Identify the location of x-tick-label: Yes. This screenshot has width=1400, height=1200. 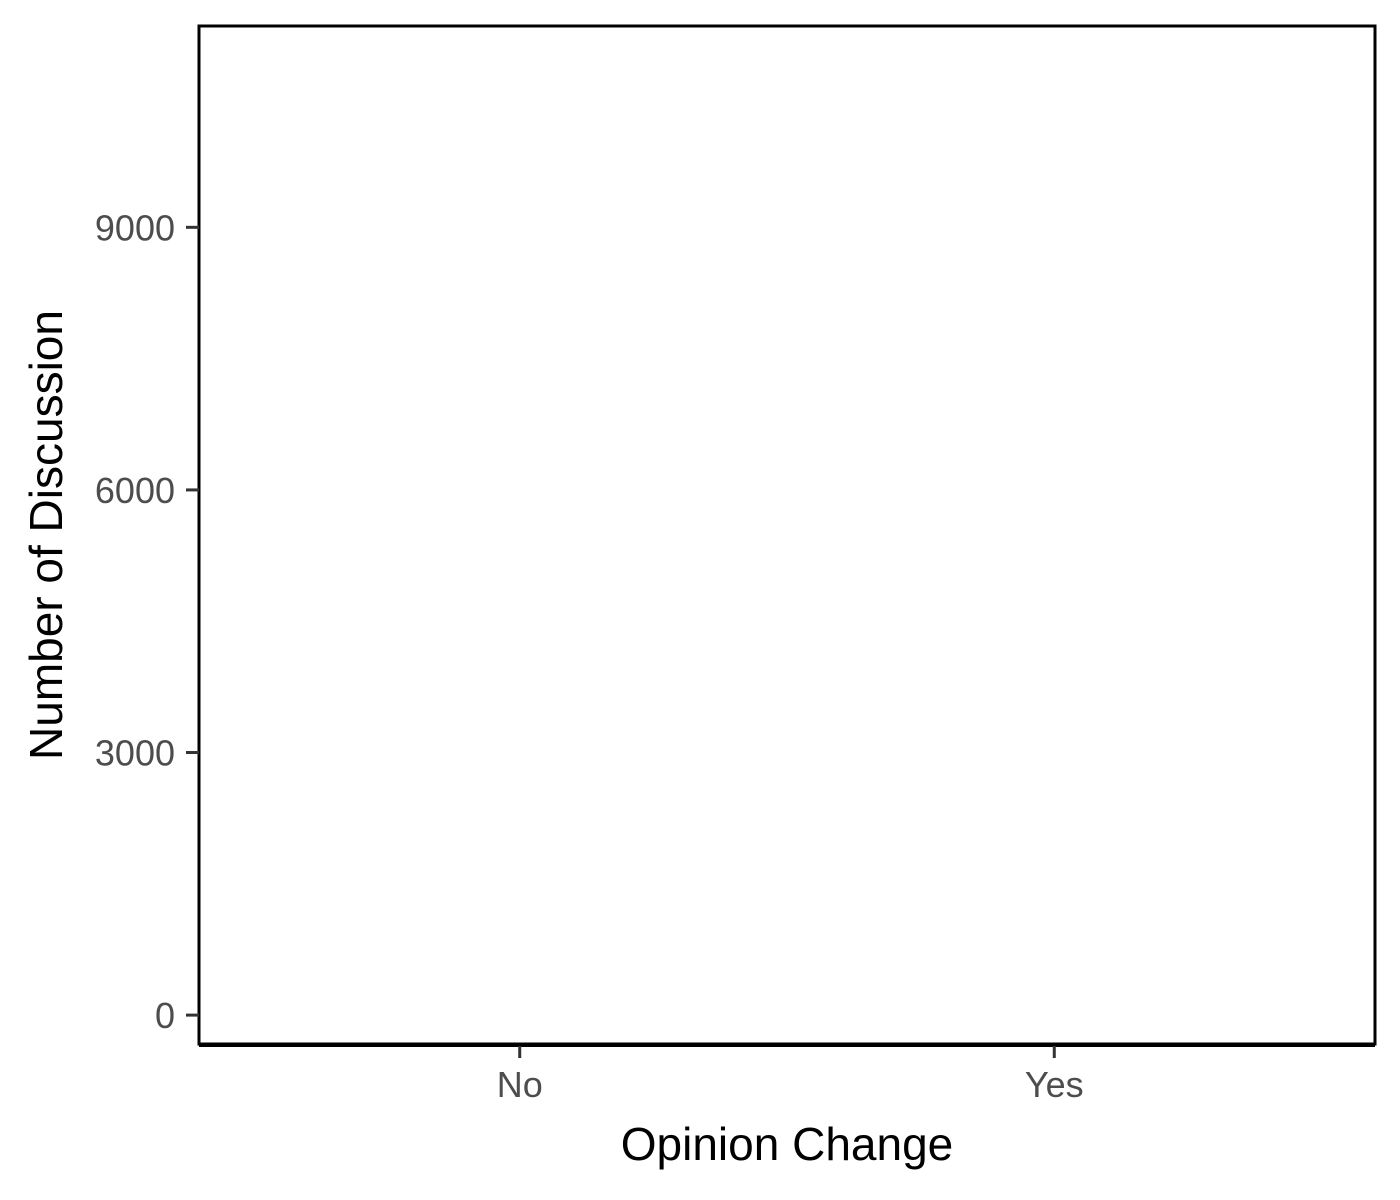
(1054, 1084).